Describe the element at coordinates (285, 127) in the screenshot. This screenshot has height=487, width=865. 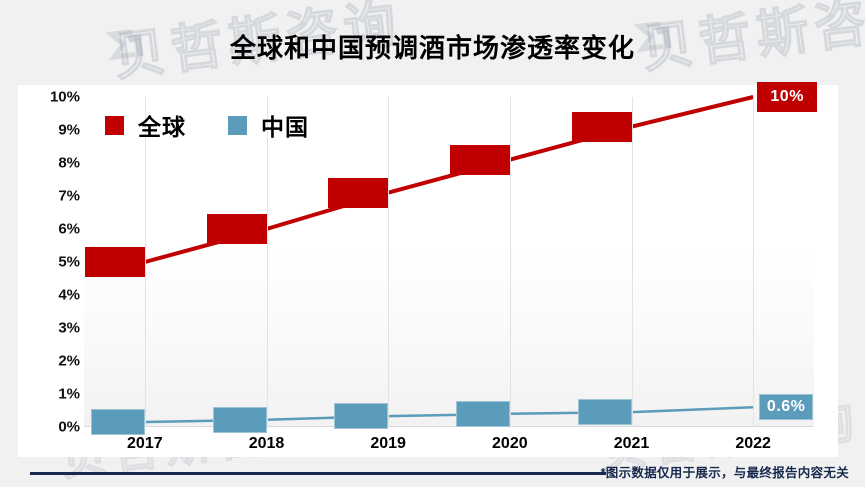
I see `legend-label: 中国` at that location.